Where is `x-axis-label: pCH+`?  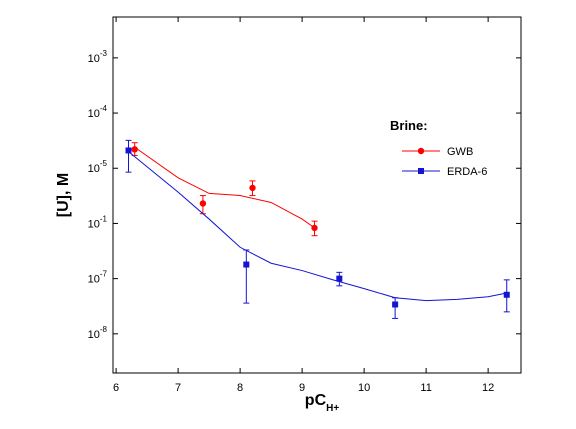 x-axis-label: pCH+ is located at coordinates (322, 403).